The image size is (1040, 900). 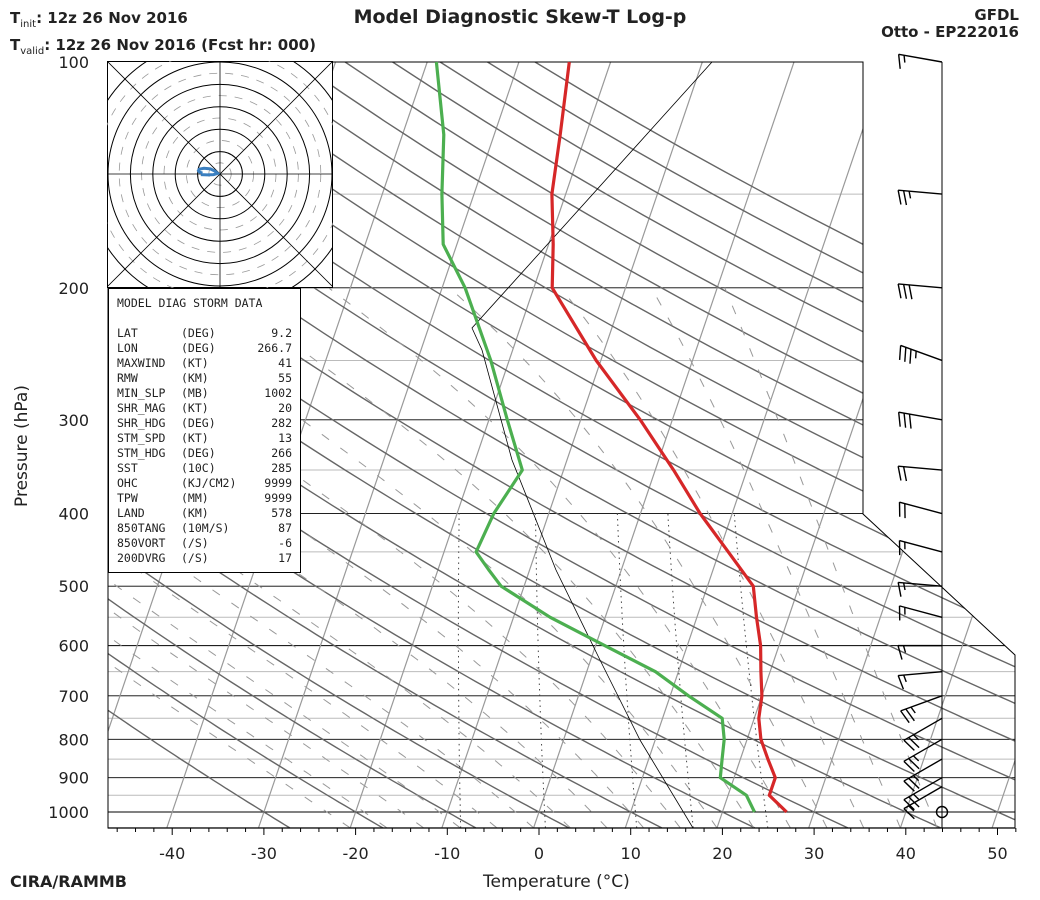 I want to click on calm-wind-circle, so click(x=942, y=812).